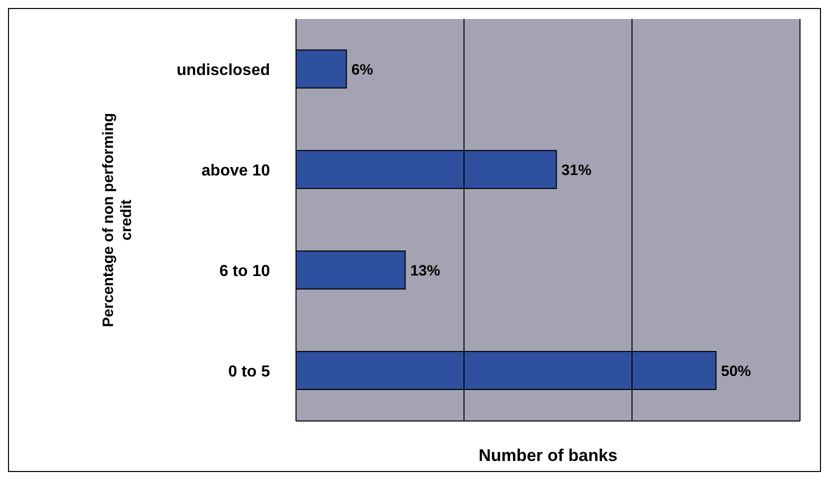 The width and height of the screenshot is (829, 480). Describe the element at coordinates (244, 271) in the screenshot. I see `y-tick-label: 6 to 10` at that location.